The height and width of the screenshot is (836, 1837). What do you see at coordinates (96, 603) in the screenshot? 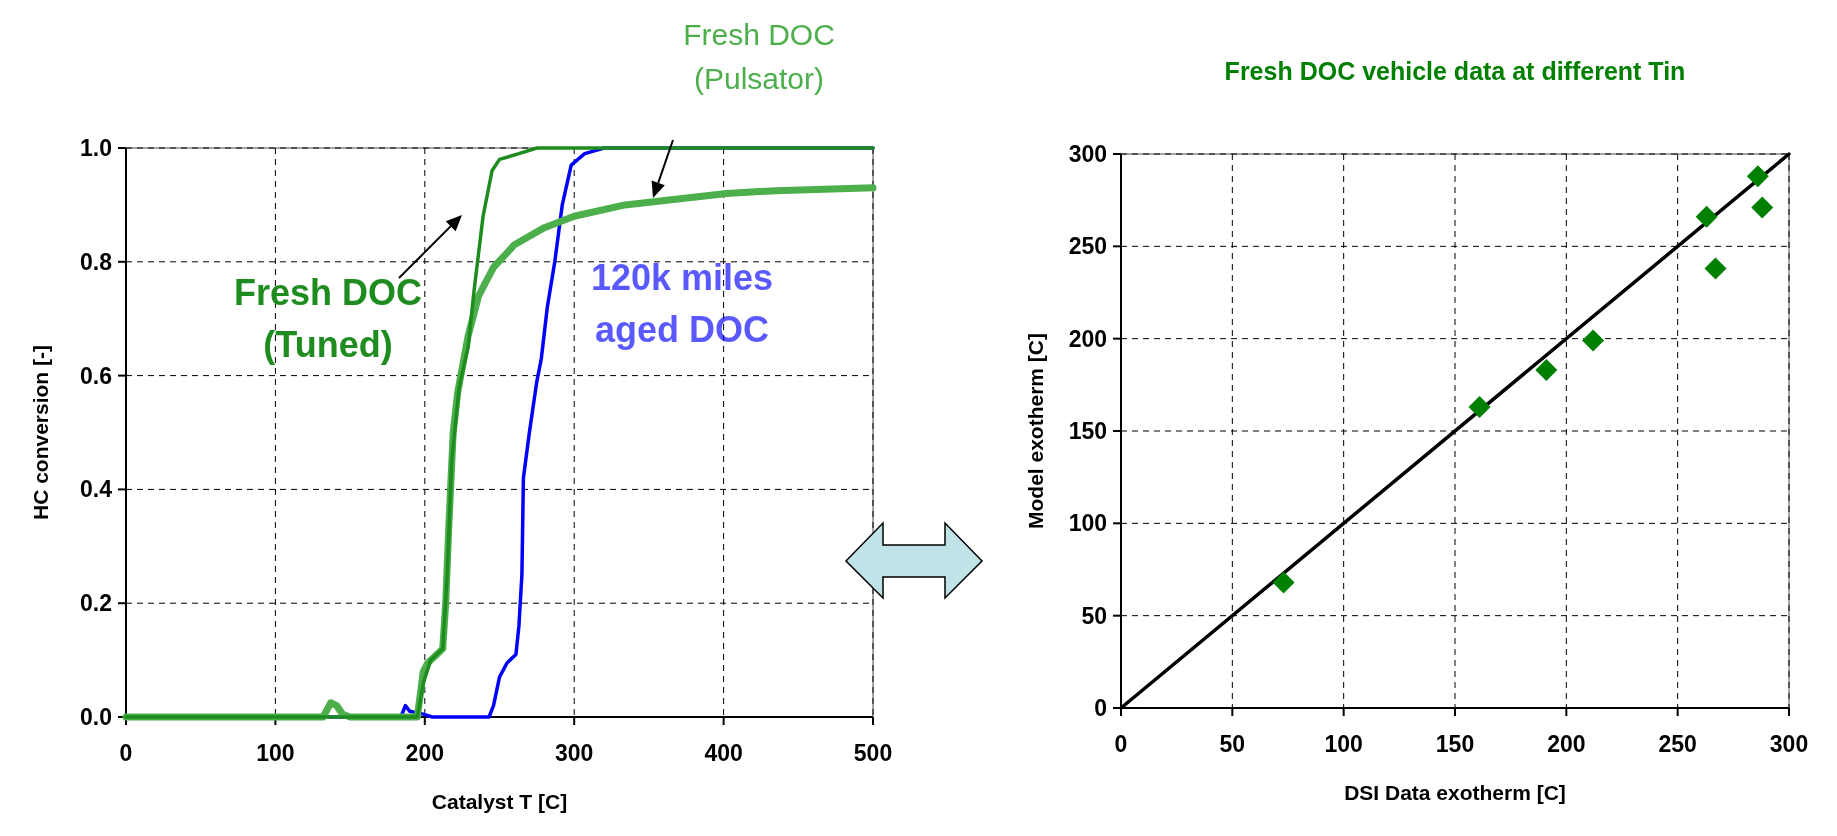
I see `y-tick-label: 0.2` at bounding box center [96, 603].